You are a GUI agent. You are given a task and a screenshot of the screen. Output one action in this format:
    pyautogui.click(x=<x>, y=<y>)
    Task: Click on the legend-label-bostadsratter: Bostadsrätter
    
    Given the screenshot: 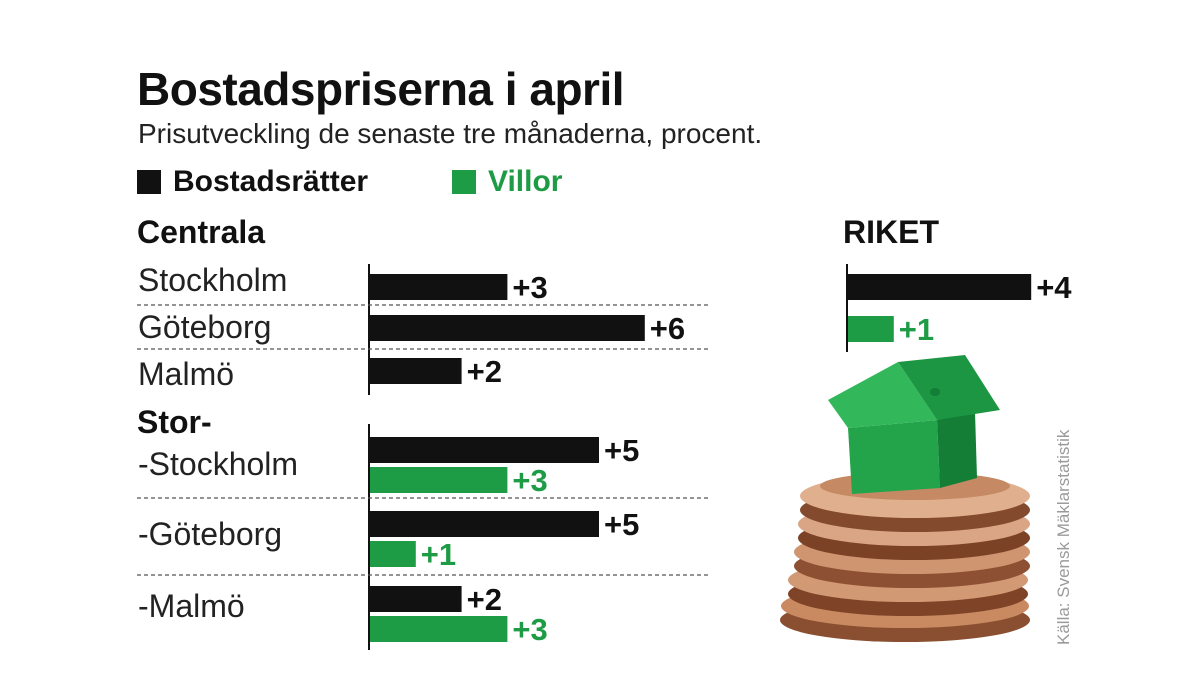 What is the action you would take?
    pyautogui.click(x=271, y=181)
    